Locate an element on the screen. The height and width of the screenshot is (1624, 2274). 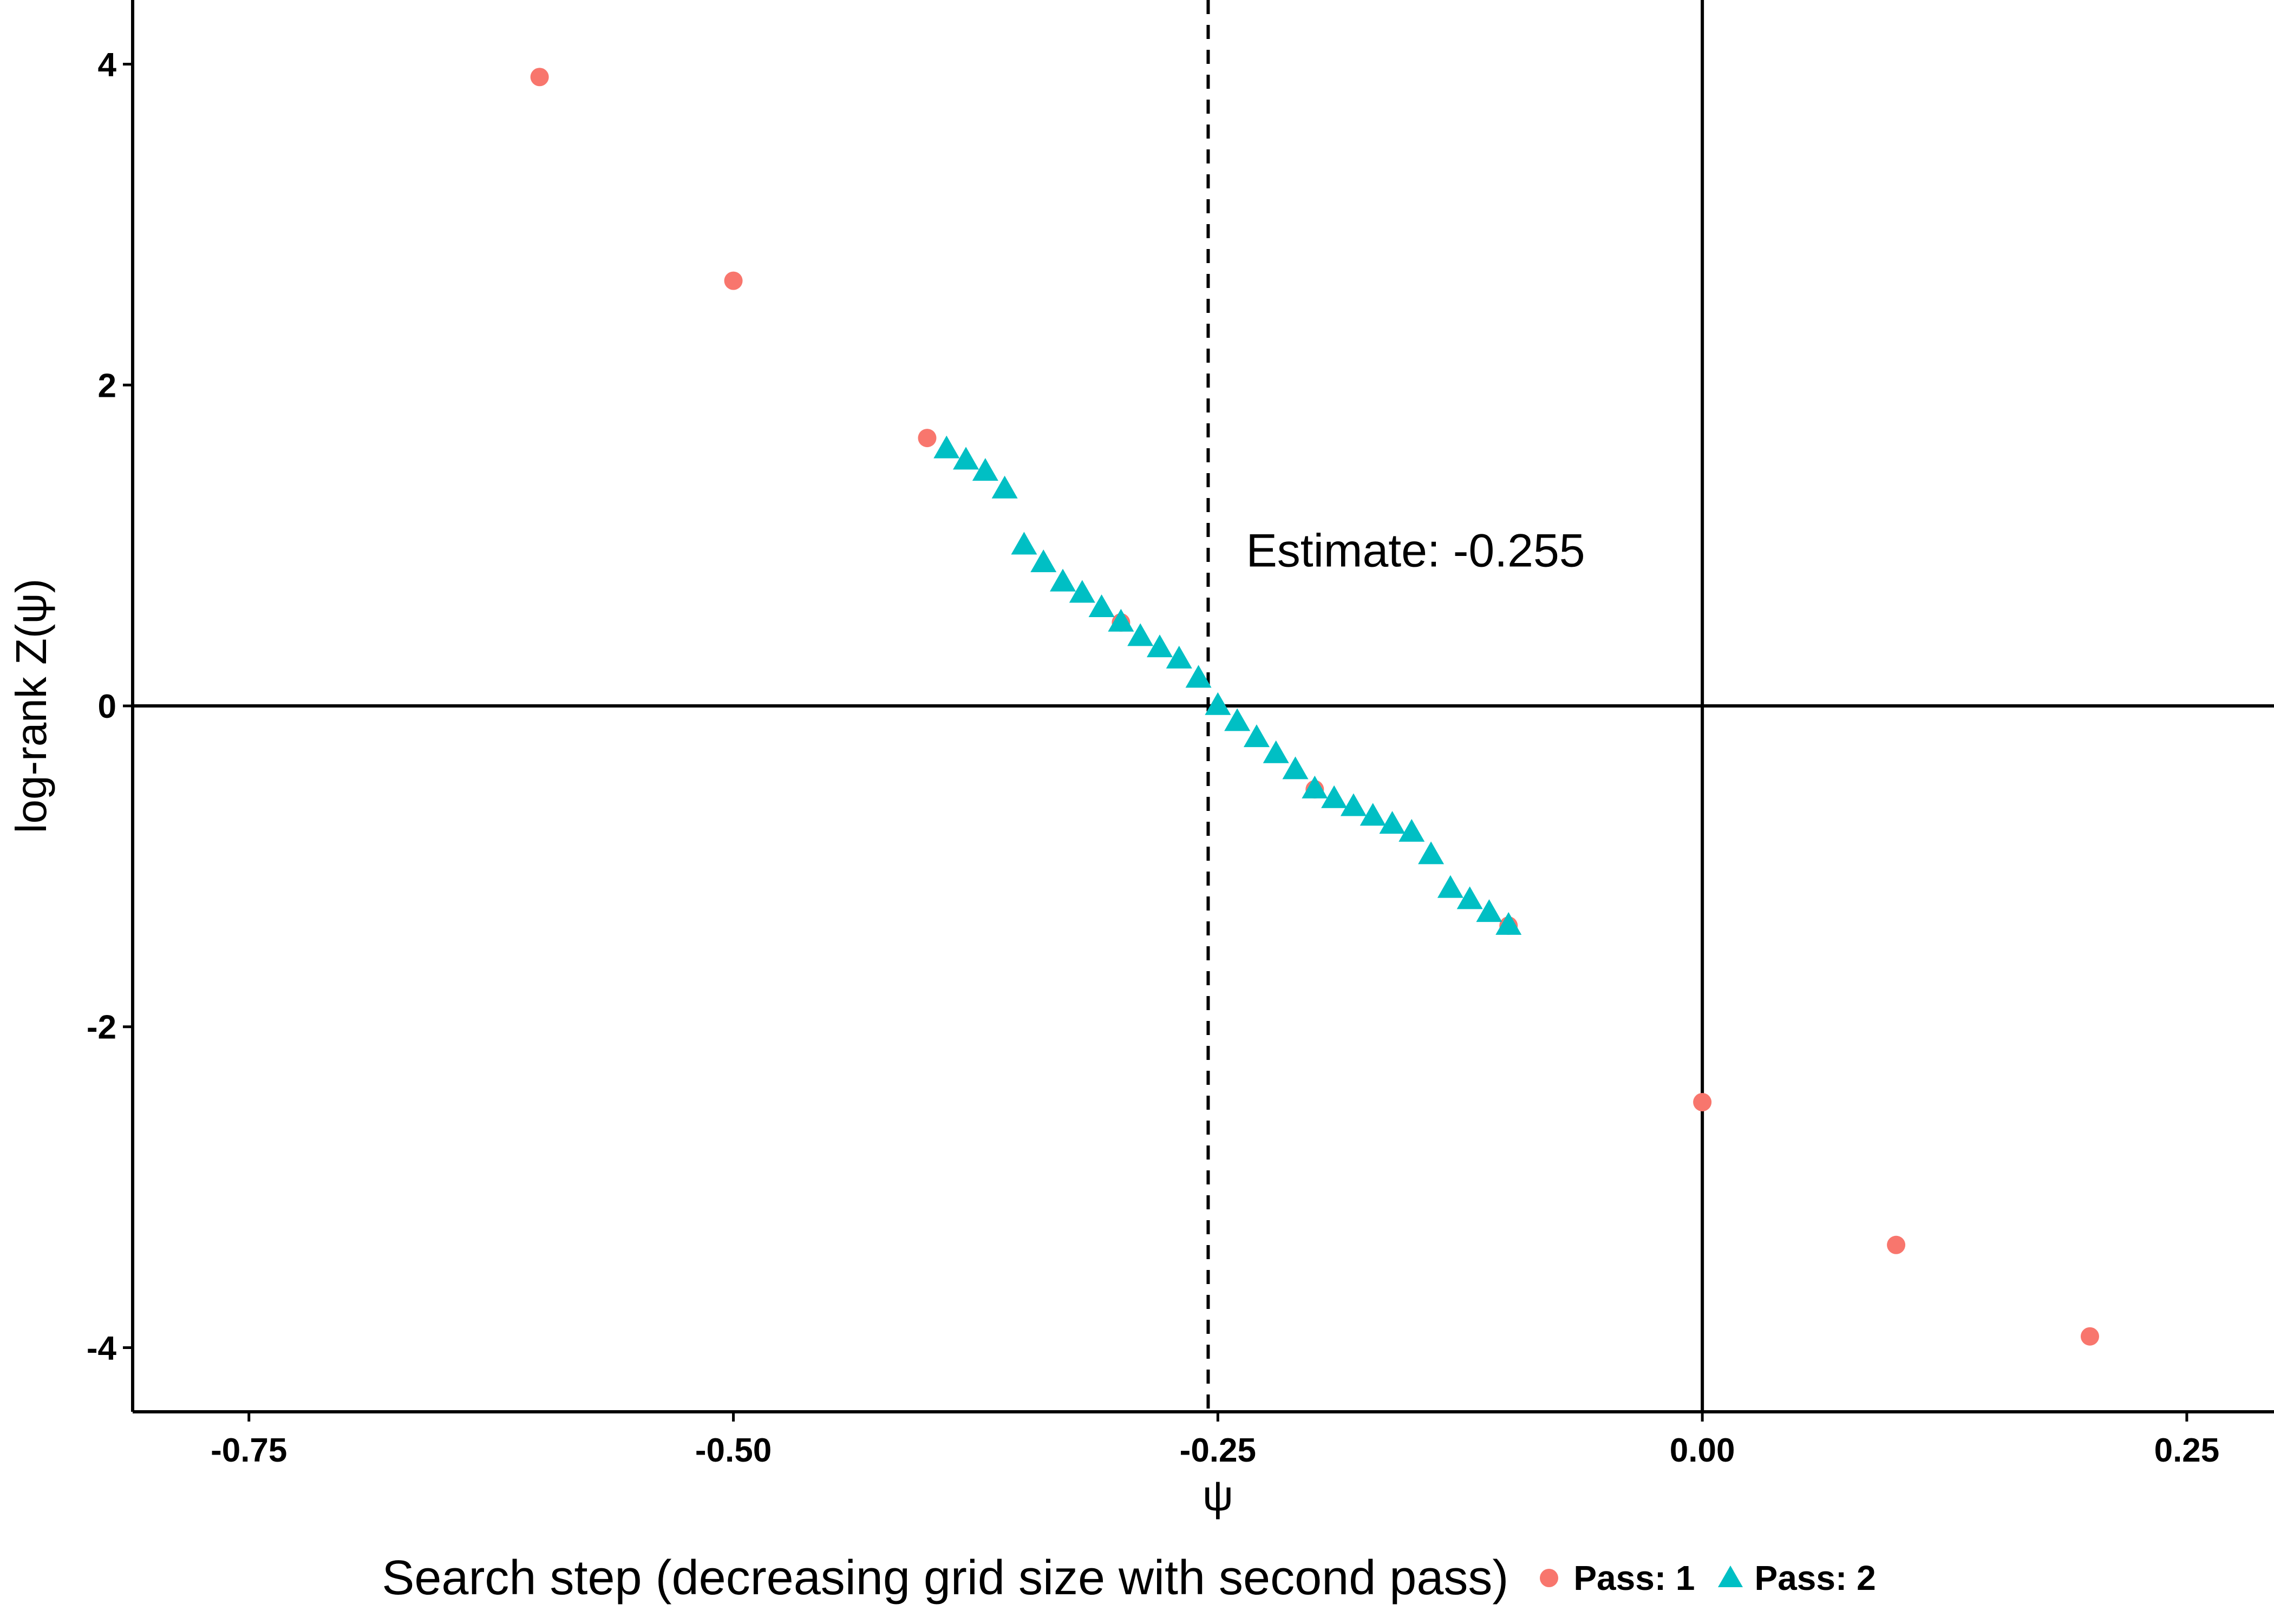
y-tick-label: -4 is located at coordinates (102, 1349).